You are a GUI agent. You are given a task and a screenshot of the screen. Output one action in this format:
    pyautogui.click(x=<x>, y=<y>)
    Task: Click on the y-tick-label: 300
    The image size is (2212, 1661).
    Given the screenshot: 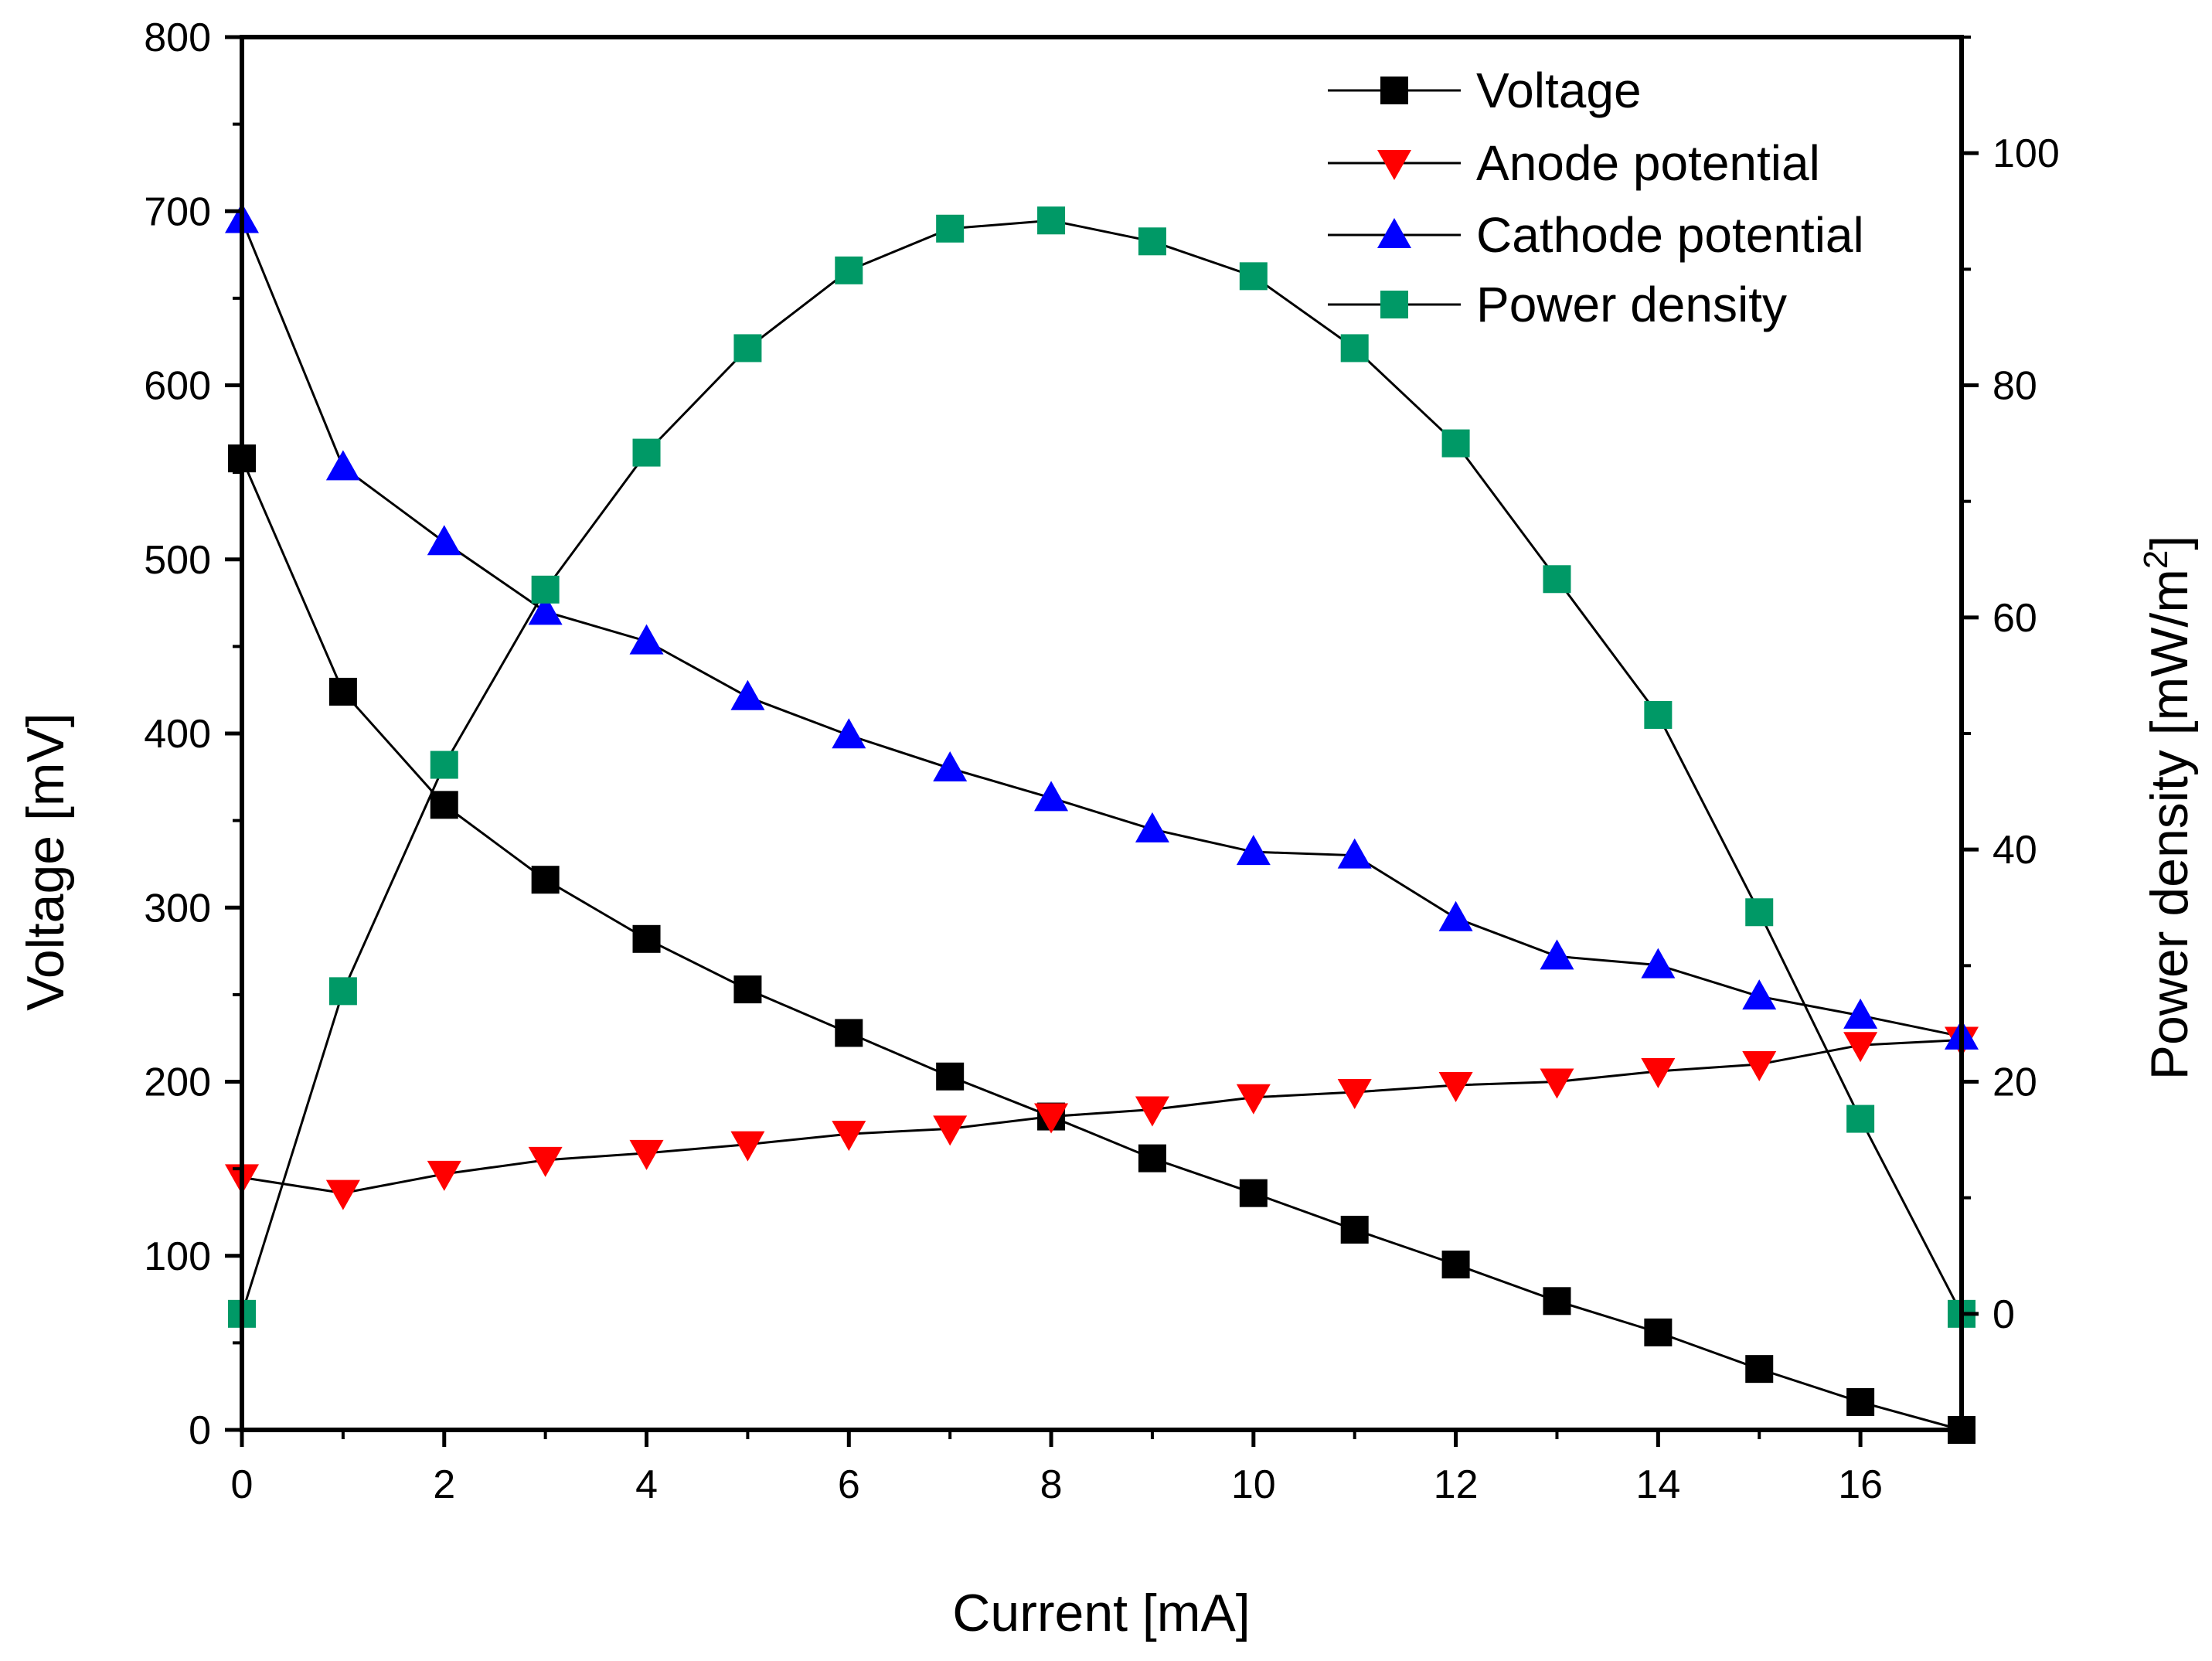 What is the action you would take?
    pyautogui.click(x=177, y=908)
    